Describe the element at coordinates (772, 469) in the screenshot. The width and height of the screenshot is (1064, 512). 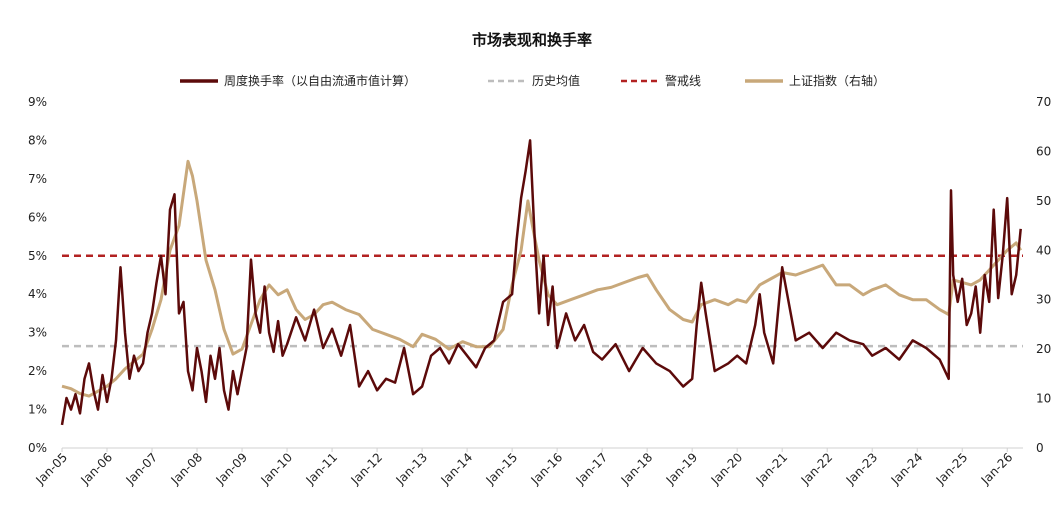
I see `x-tick-label: Jan-21` at that location.